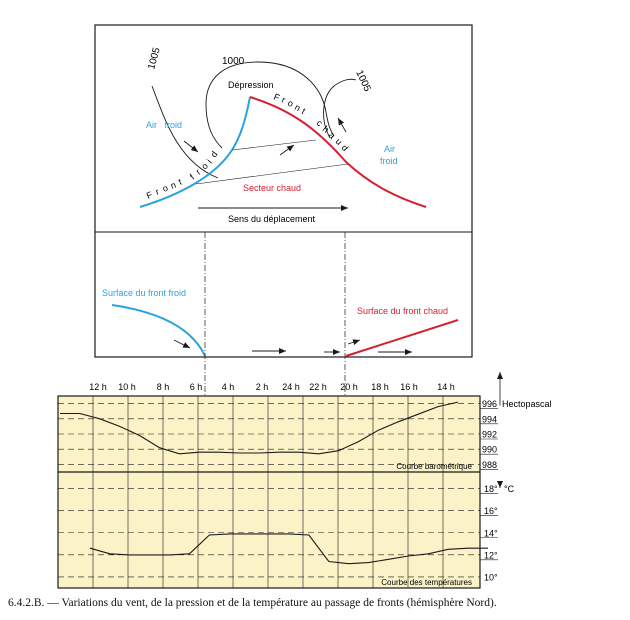 The image size is (630, 620). Describe the element at coordinates (276, 98) in the screenshot. I see `warm-letter: F` at that location.